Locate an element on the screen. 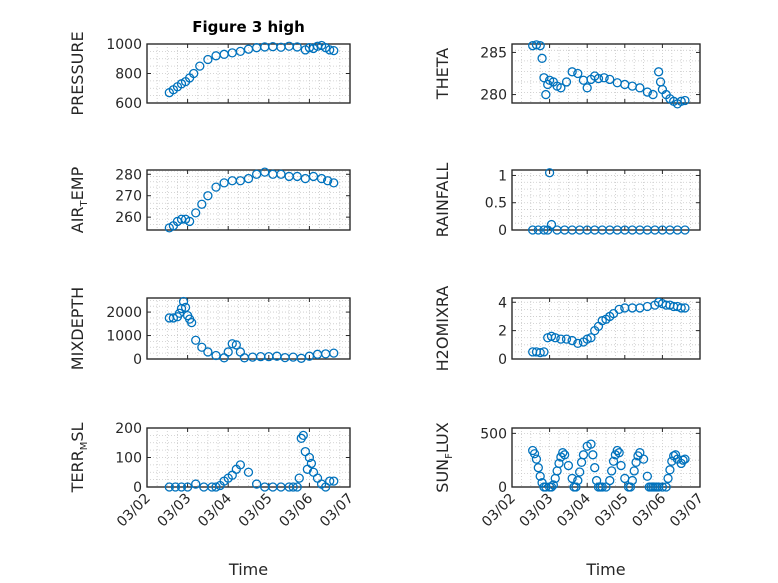 Image resolution: width=778 pixels, height=583 pixels. y-tick-label: 1 is located at coordinates (502, 176).